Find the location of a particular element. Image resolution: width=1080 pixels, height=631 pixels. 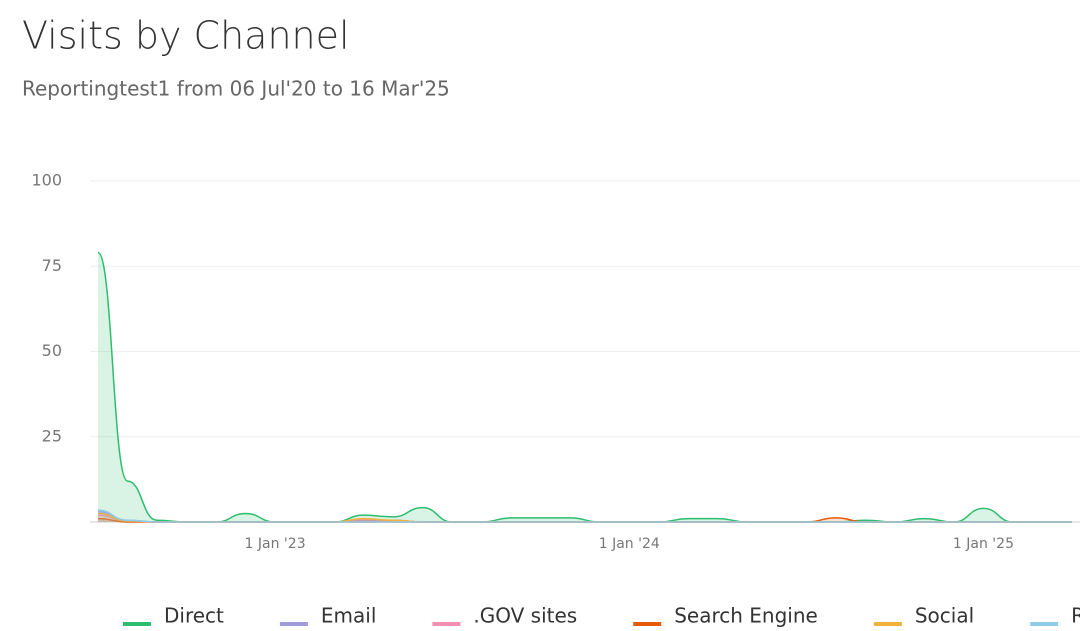

x-tick-label: 1 Jan '23 is located at coordinates (275, 544).